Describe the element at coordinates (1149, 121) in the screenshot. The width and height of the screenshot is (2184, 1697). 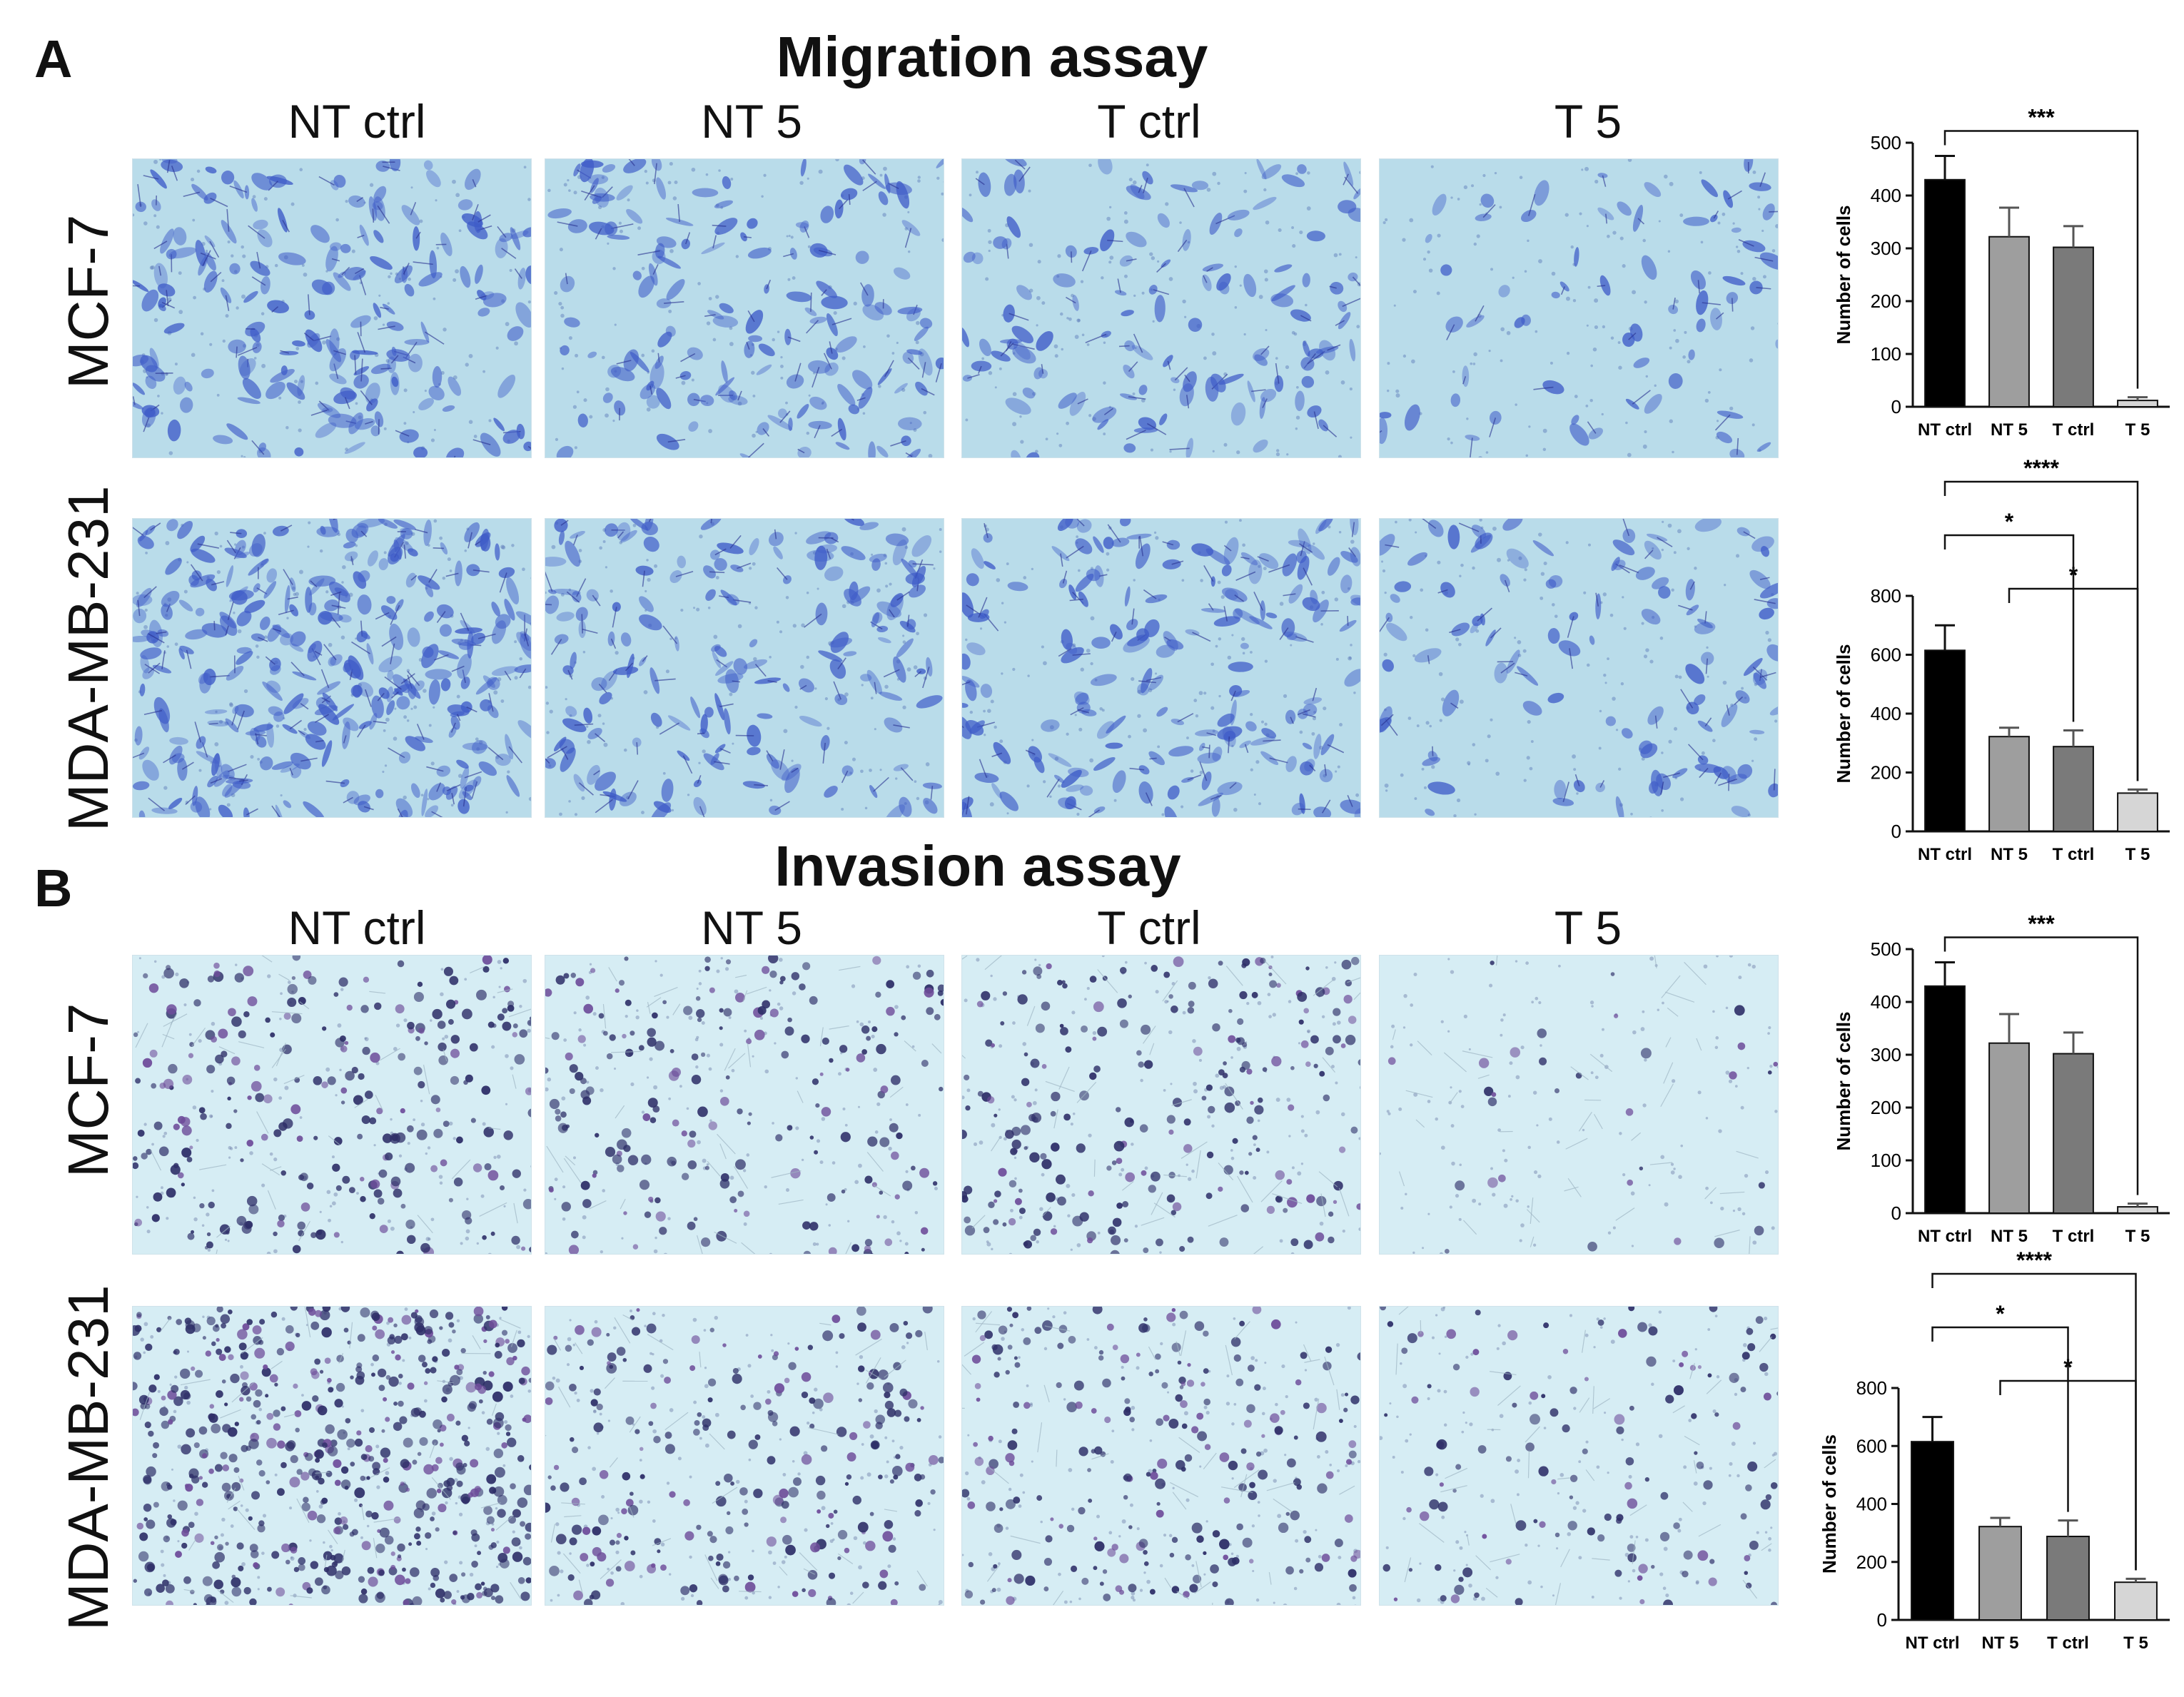
I see `column-label-t-ctrl: T ctrl` at that location.